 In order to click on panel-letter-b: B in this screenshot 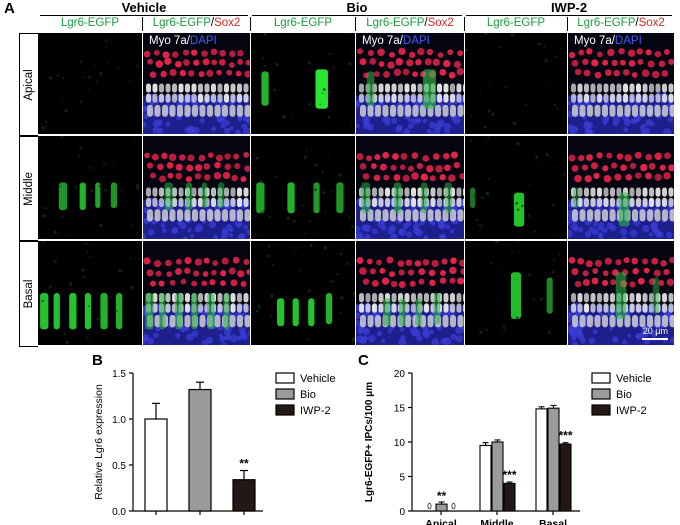, I will do `click(97, 360)`.